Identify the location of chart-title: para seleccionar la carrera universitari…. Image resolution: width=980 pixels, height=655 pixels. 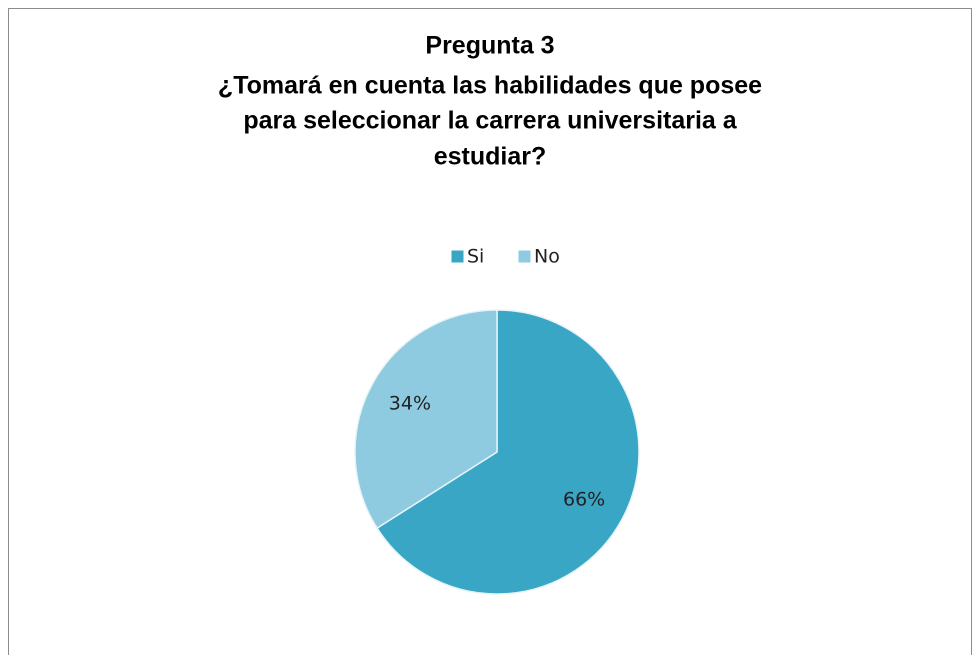
(490, 121).